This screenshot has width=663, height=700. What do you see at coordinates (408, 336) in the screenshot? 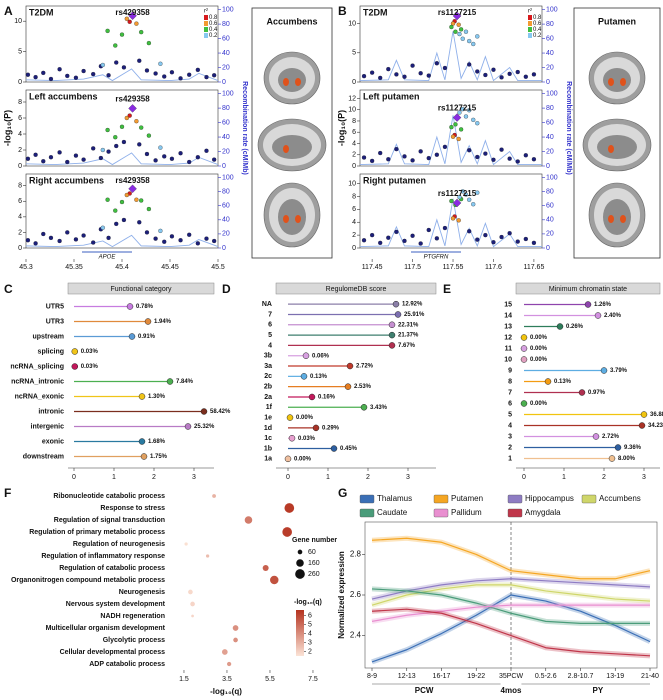
I see `value-label: 21.37%` at bounding box center [408, 336].